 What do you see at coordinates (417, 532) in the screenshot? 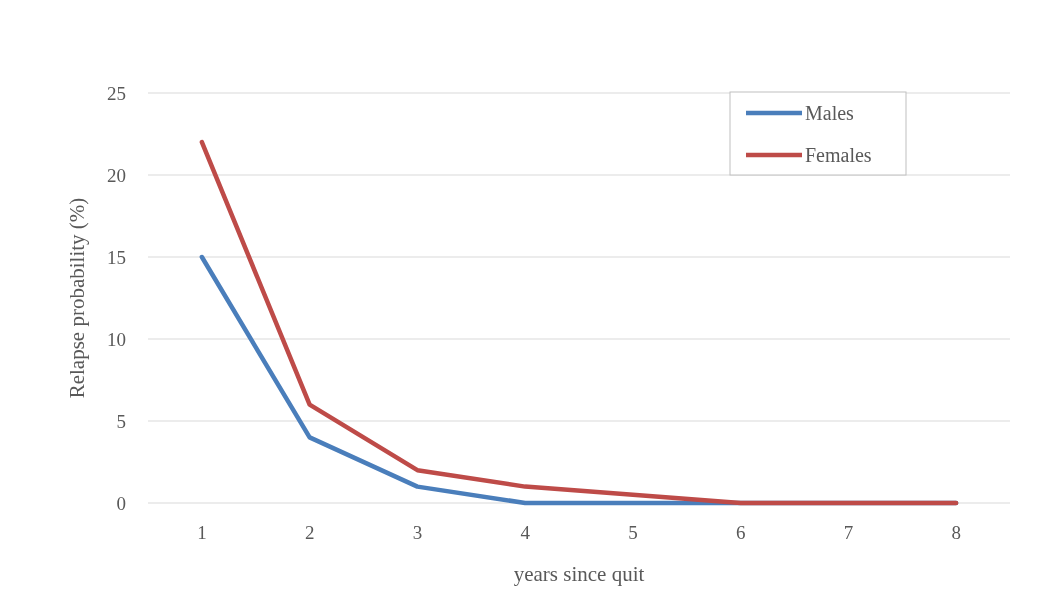
I see `x-tick-label: 3` at bounding box center [417, 532].